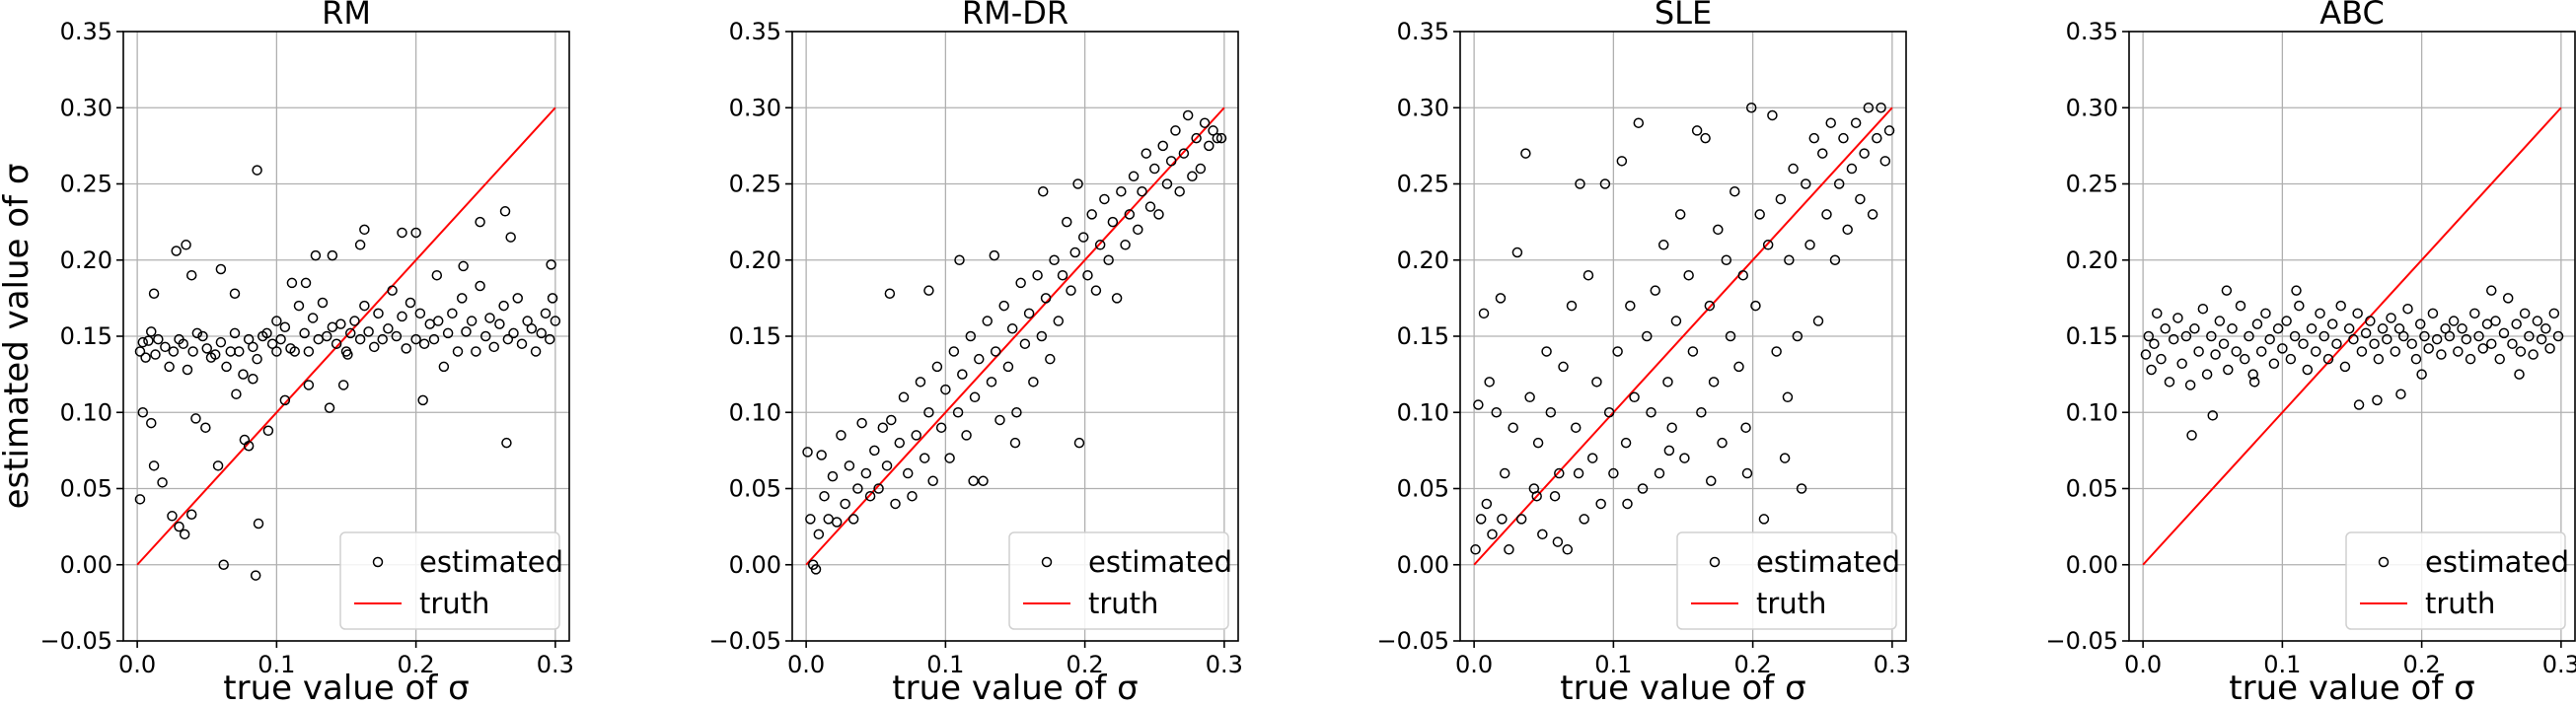 Image resolution: width=2576 pixels, height=706 pixels. I want to click on x-tick-label: 0.2, so click(2422, 664).